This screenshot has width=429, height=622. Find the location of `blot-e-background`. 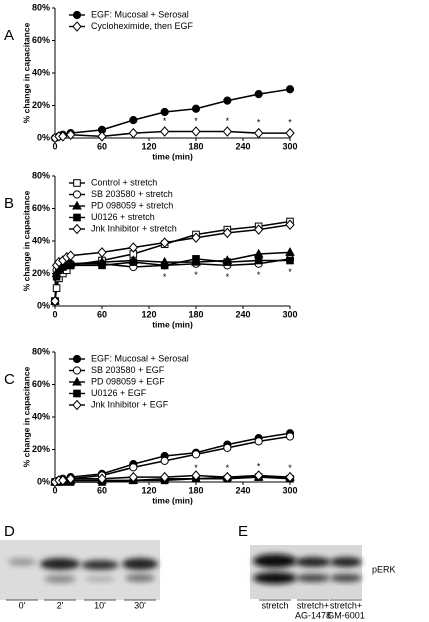

blot-e-background is located at coordinates (306, 572).